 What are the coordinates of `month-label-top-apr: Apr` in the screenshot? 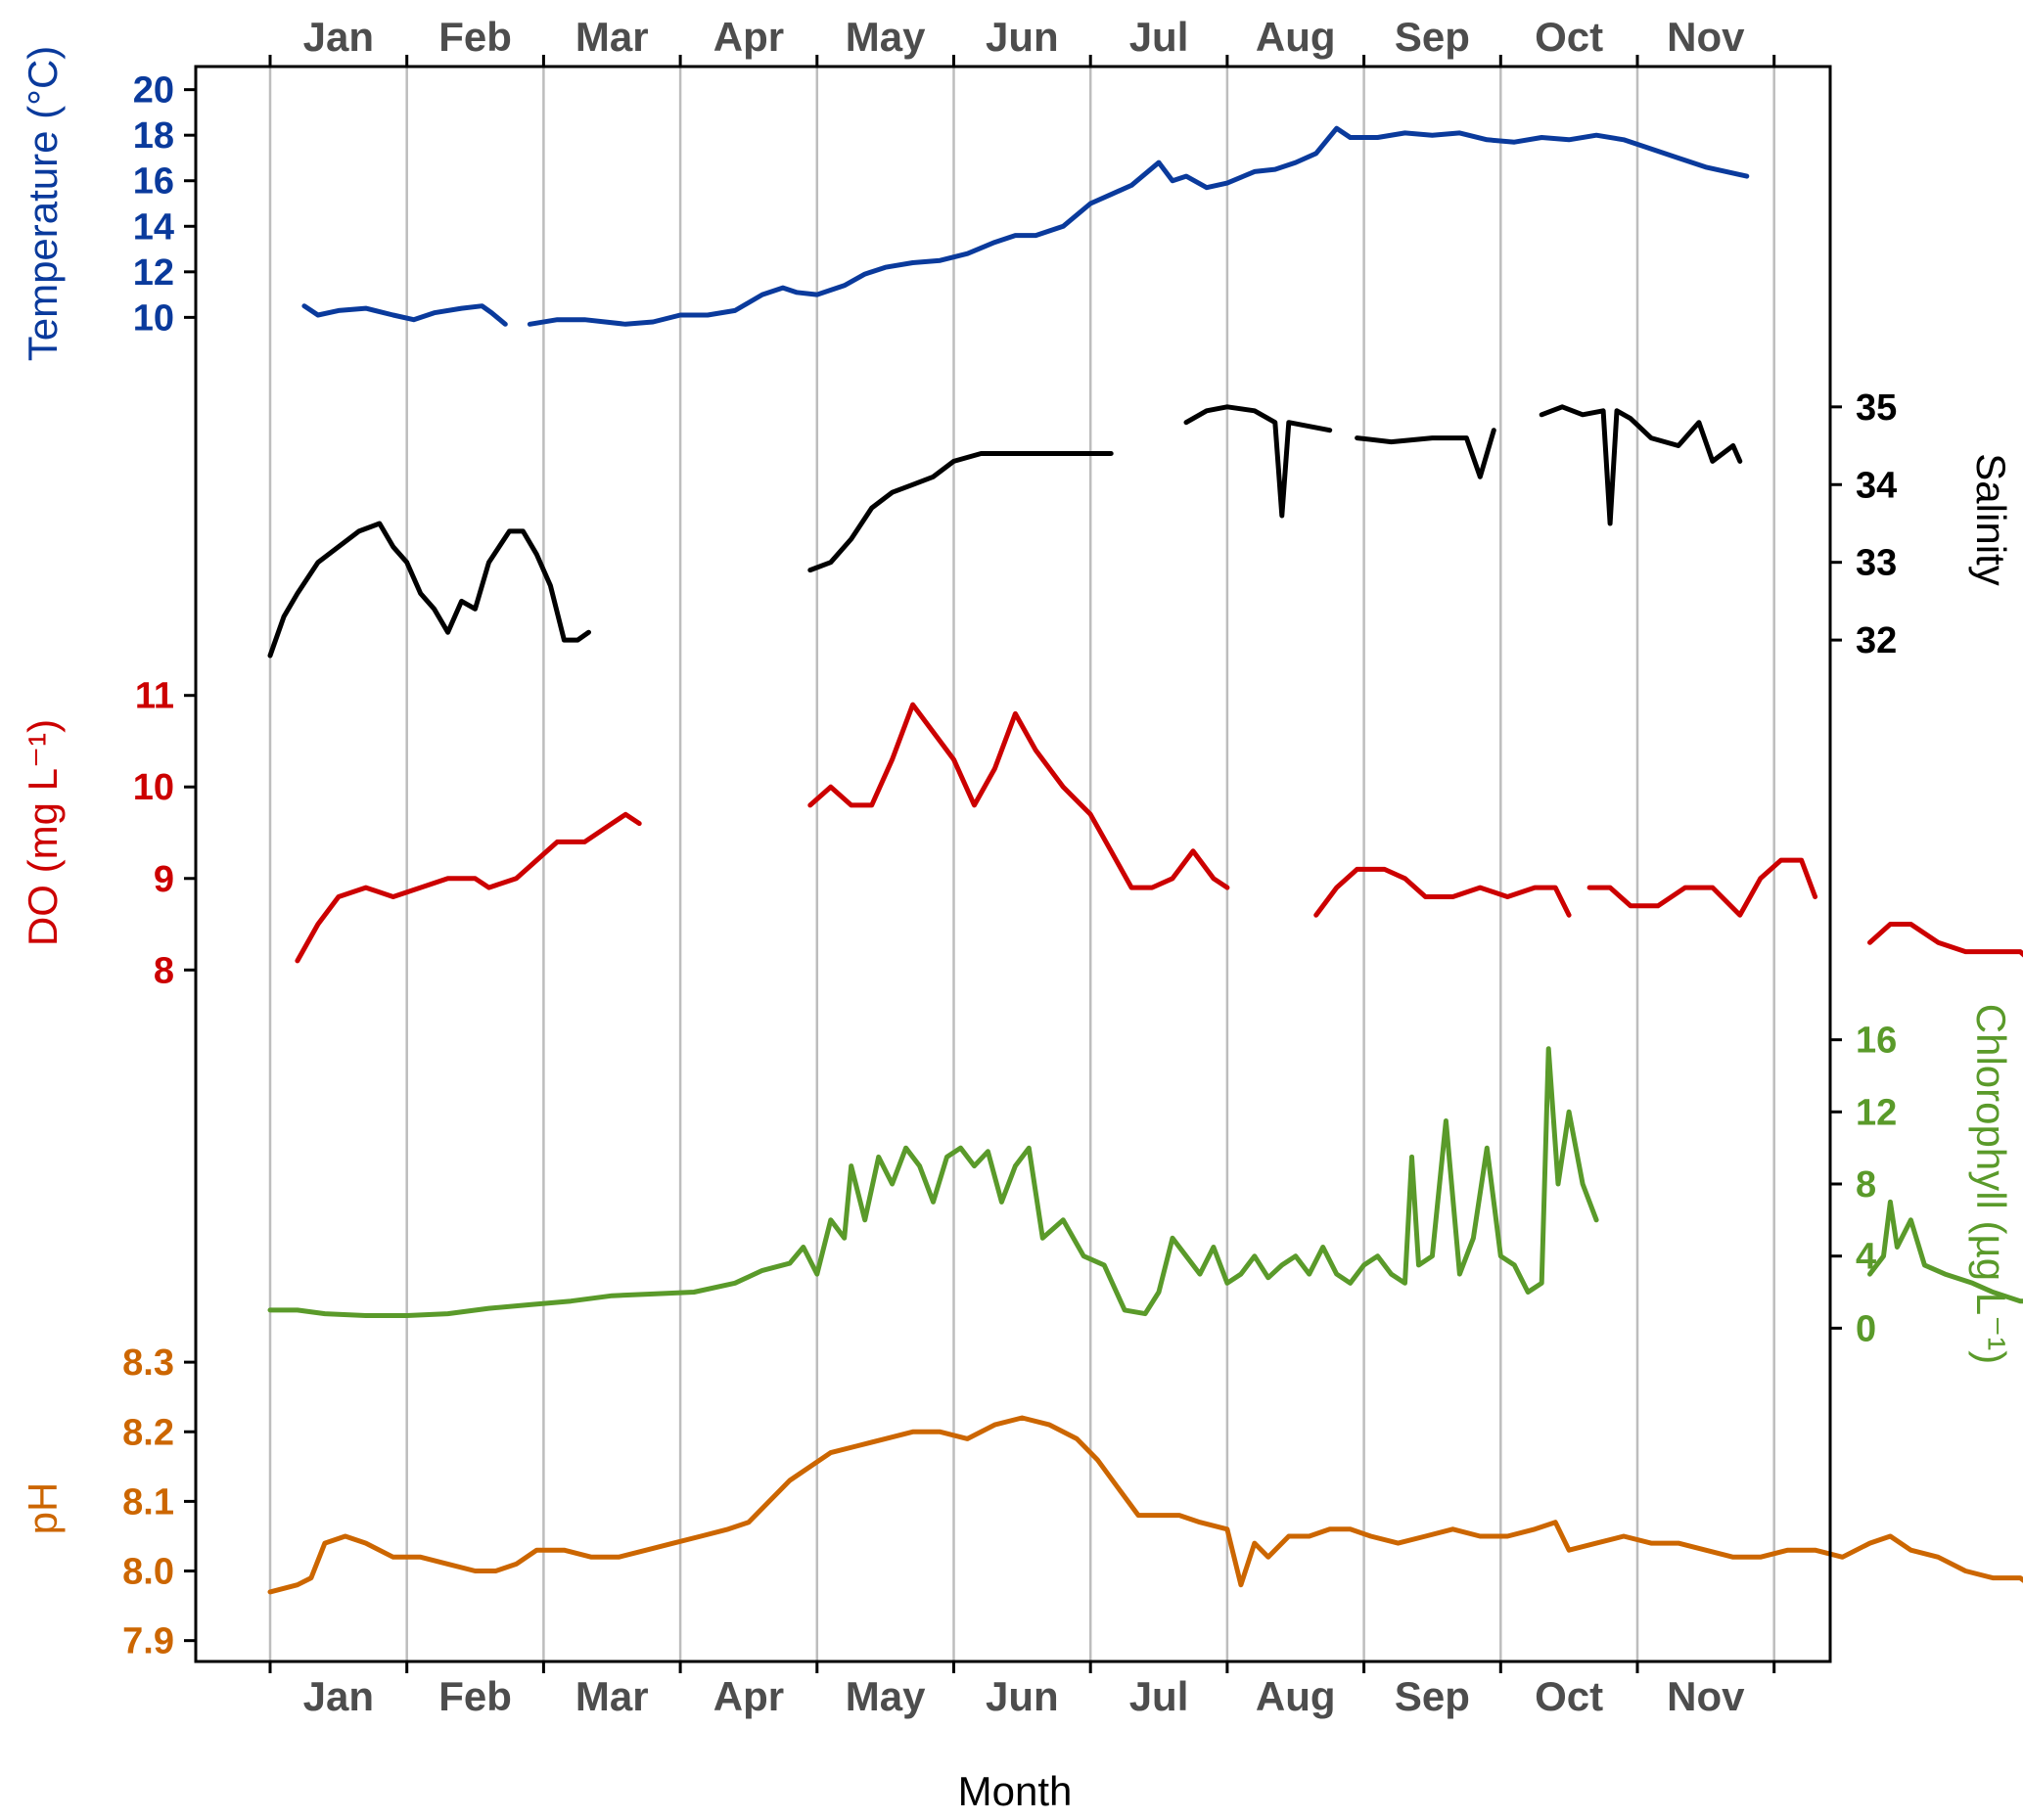 It's located at (749, 37).